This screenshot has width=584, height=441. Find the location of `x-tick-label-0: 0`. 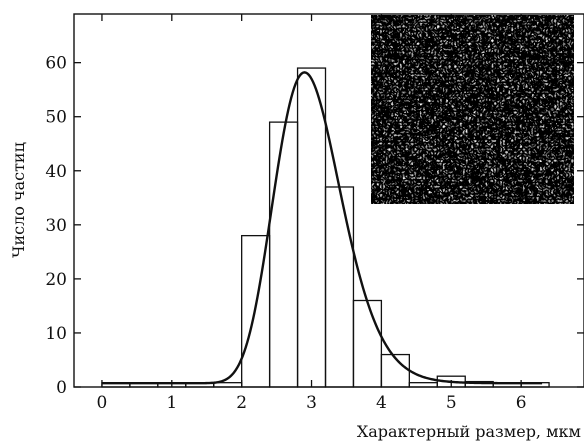

x-tick-label-0: 0 is located at coordinates (102, 403).